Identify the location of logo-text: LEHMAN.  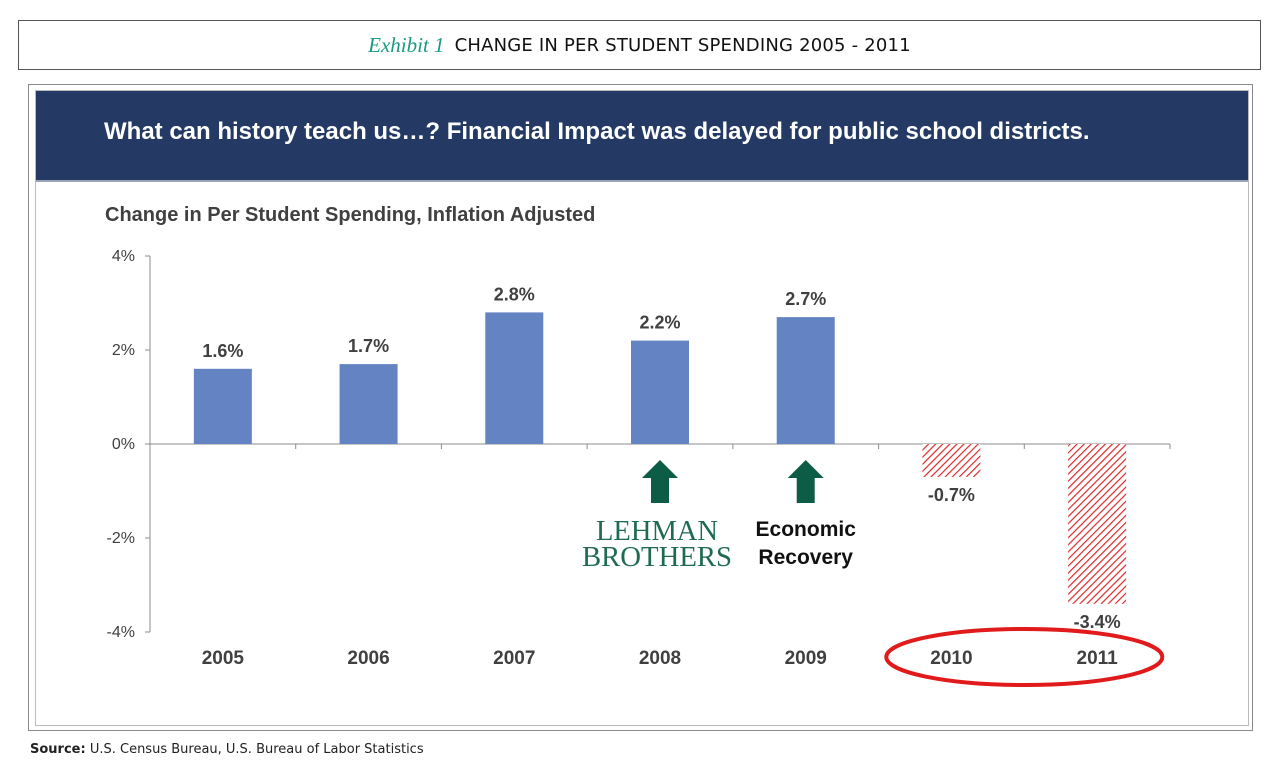
(657, 531).